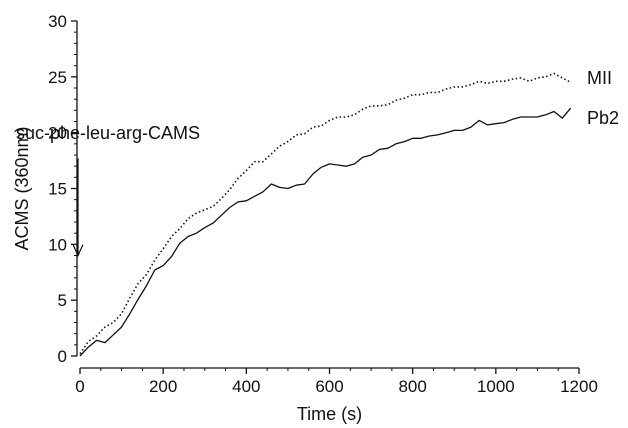 The width and height of the screenshot is (628, 428). Describe the element at coordinates (57, 189) in the screenshot. I see `y-tick-label: 15` at that location.